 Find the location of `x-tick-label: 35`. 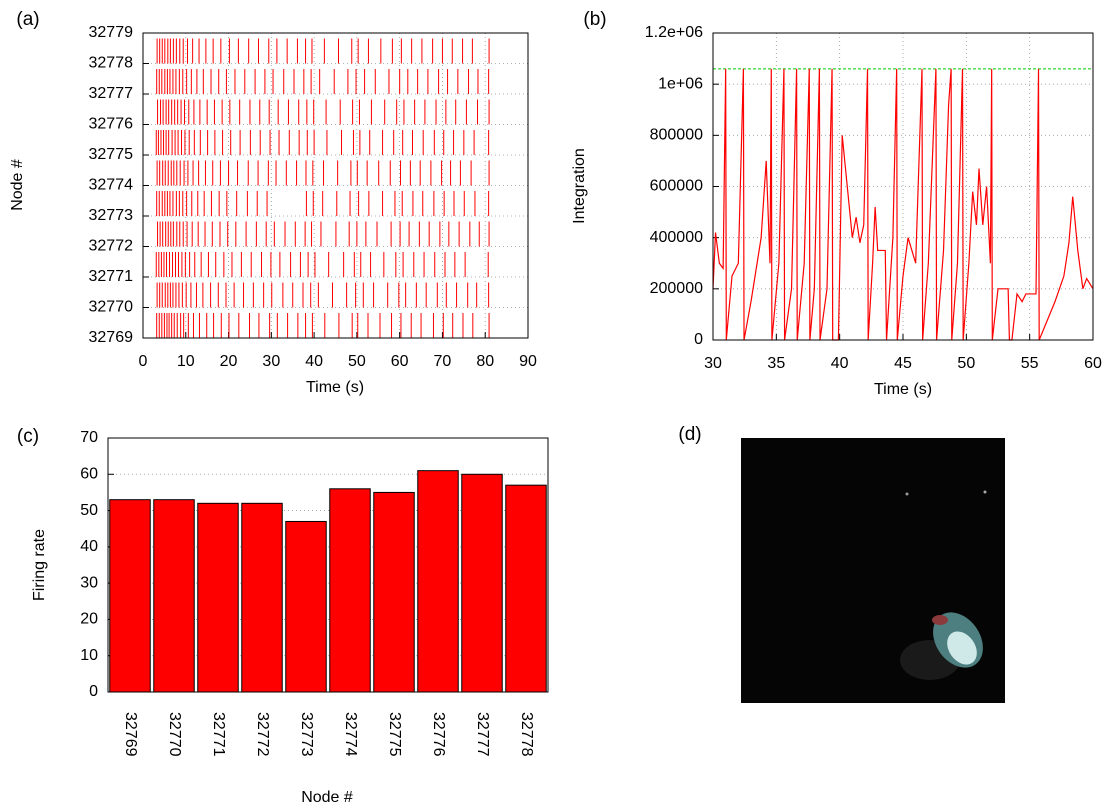

x-tick-label: 35 is located at coordinates (776, 363).